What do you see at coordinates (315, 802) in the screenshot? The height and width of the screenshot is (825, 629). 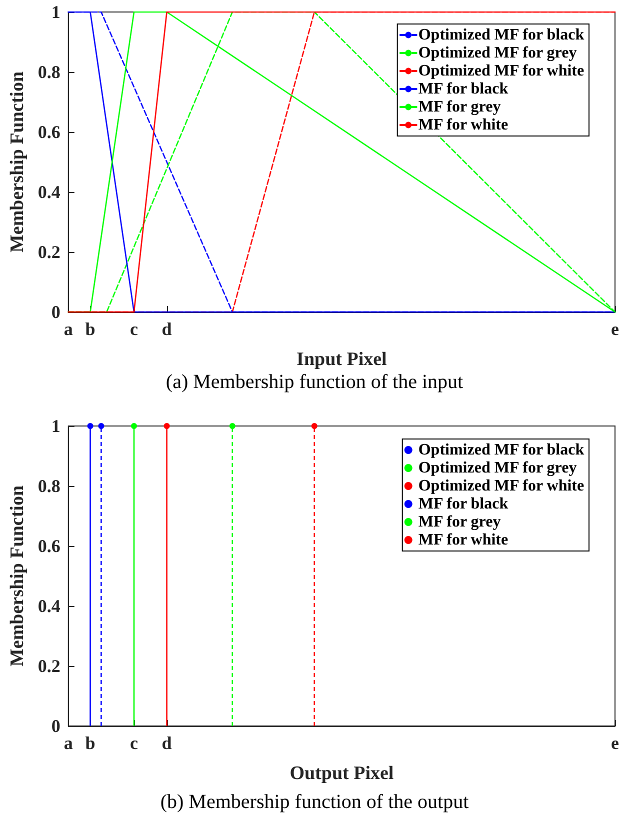 I see `text: (b) Membership function of the output` at bounding box center [315, 802].